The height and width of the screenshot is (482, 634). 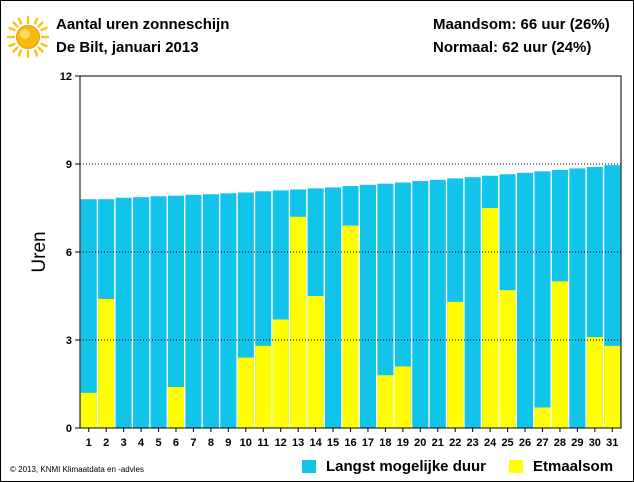 I want to click on x-tick-label: 20, so click(x=420, y=443).